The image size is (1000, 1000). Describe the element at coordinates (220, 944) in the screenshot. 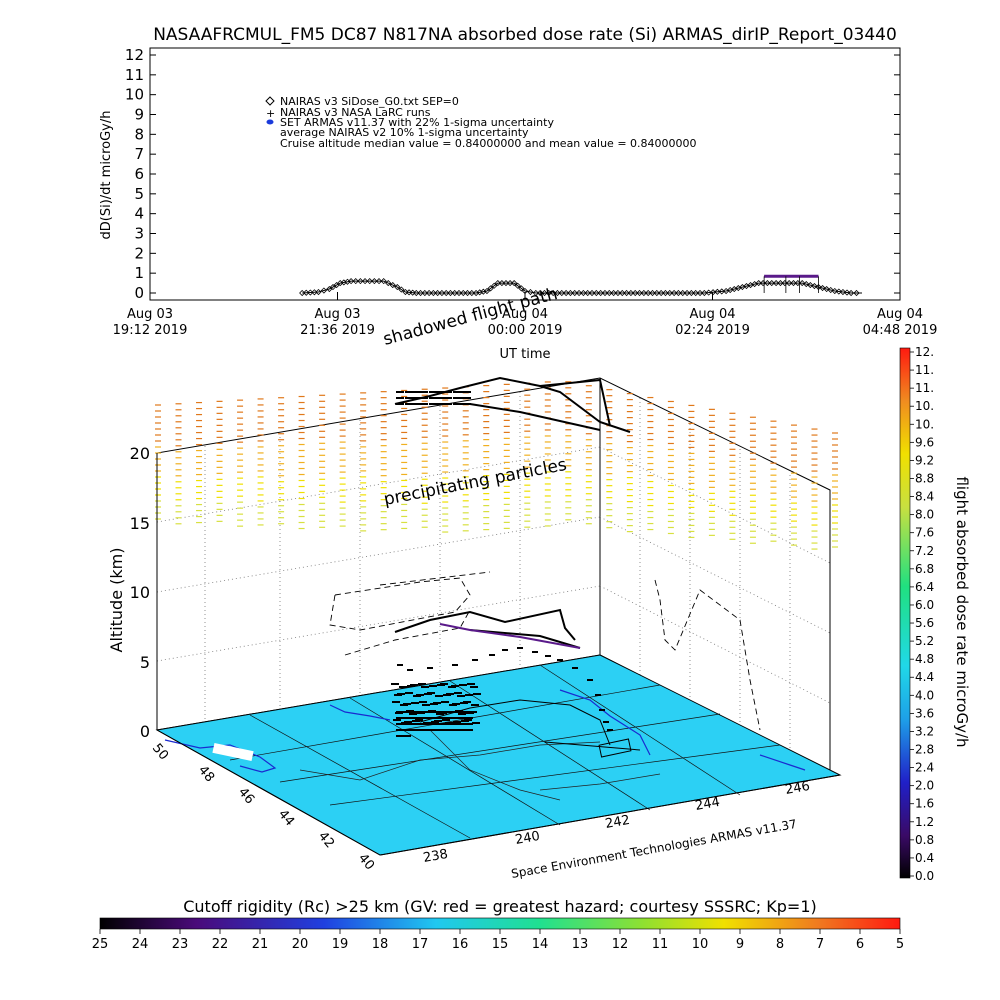

I see `rigidity-tick-label: 22` at that location.